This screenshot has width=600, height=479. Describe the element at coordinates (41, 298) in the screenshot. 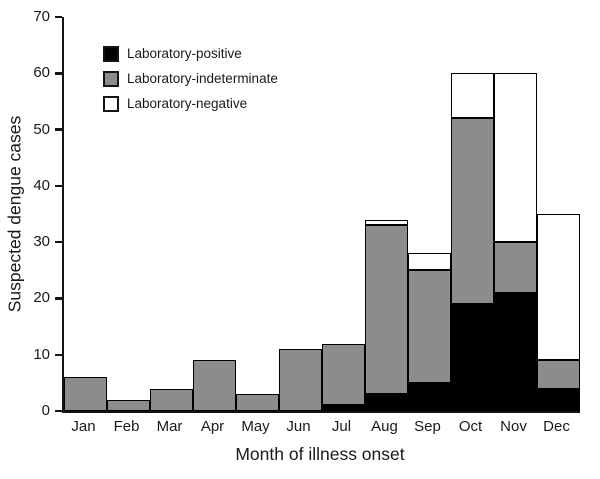

I see `y-tick-label-20: 20` at that location.